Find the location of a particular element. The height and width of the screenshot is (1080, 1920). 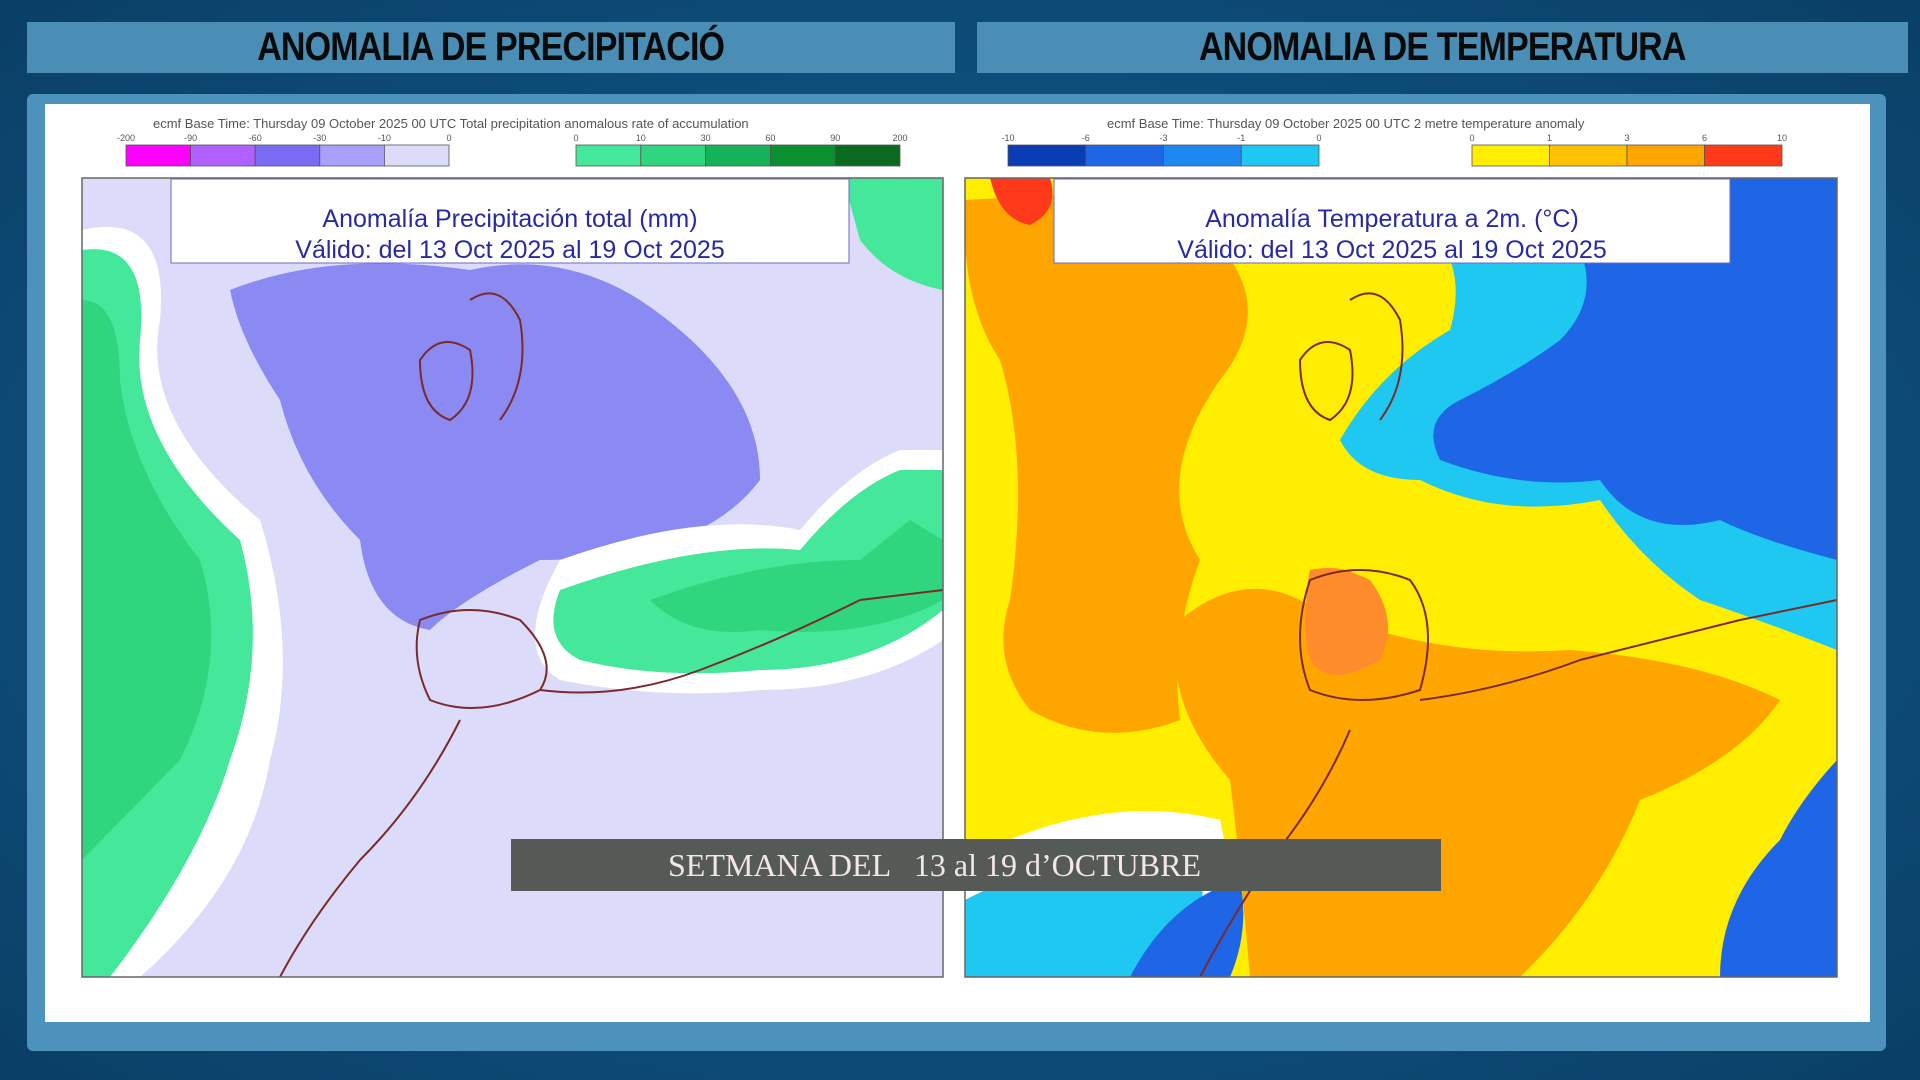

header-text: ANOMALIA DE PRECIPITACIÓ is located at coordinates (491, 47).